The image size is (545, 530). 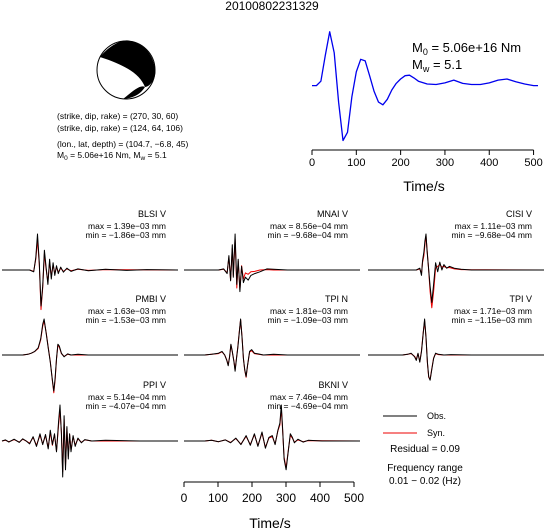 What do you see at coordinates (127, 226) in the screenshot?
I see `station-max-amplitude: max = 1.39e−03 mm` at bounding box center [127, 226].